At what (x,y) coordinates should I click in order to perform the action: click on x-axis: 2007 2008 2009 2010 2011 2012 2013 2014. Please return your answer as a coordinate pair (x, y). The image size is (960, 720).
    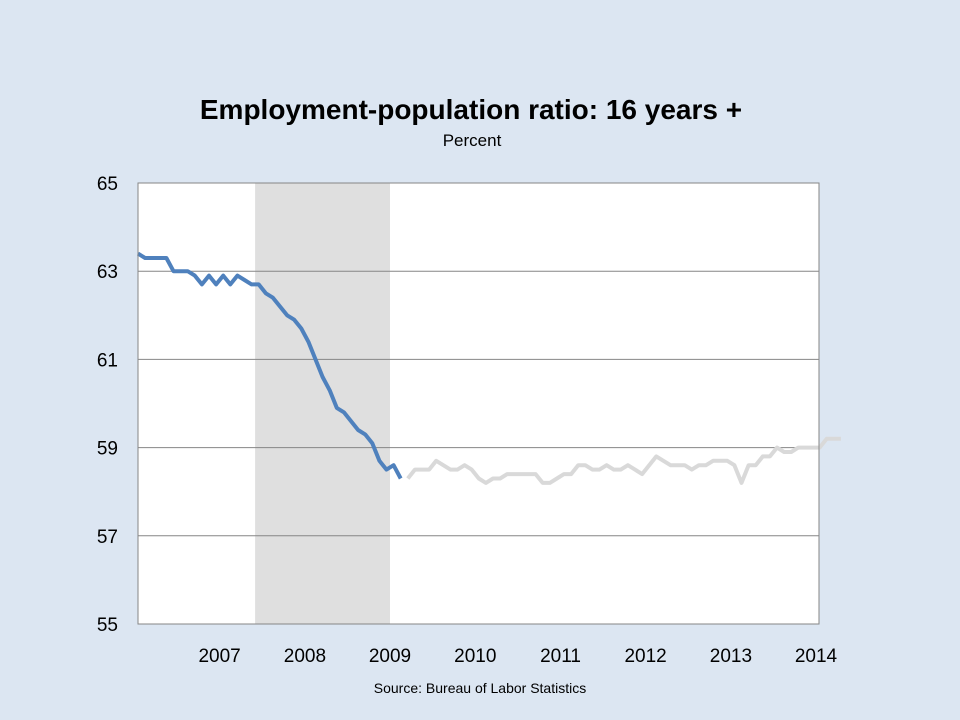
    Looking at the image, I should click on (517, 656).